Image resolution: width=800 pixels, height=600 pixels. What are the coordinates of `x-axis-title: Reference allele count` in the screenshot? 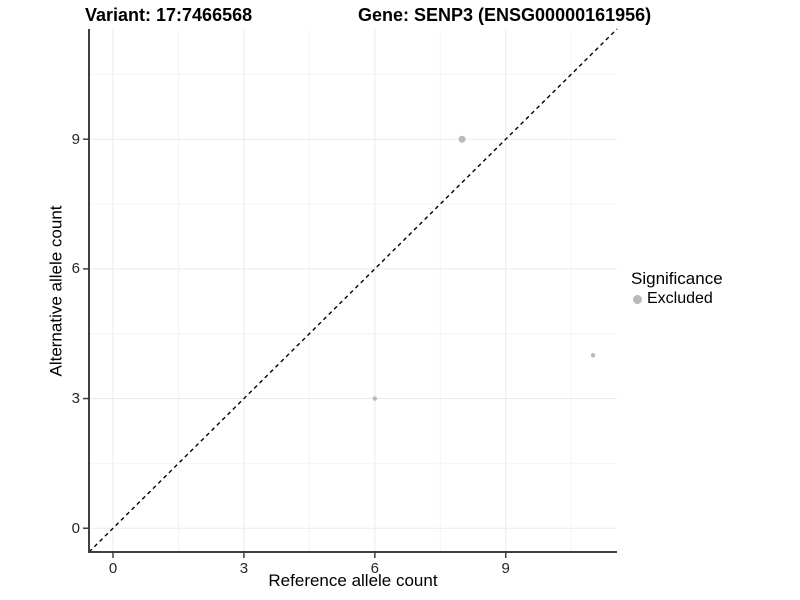 It's located at (353, 580).